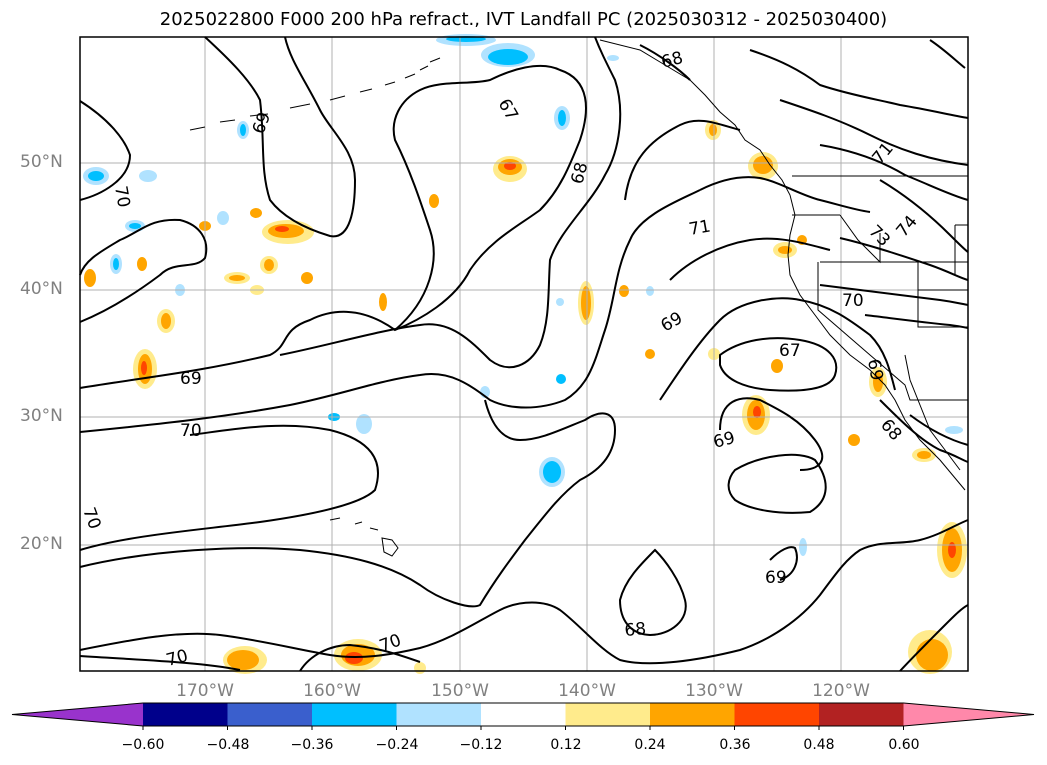  Describe the element at coordinates (735, 745) in the screenshot. I see `colorbar-tick-label: 0.36` at that location.